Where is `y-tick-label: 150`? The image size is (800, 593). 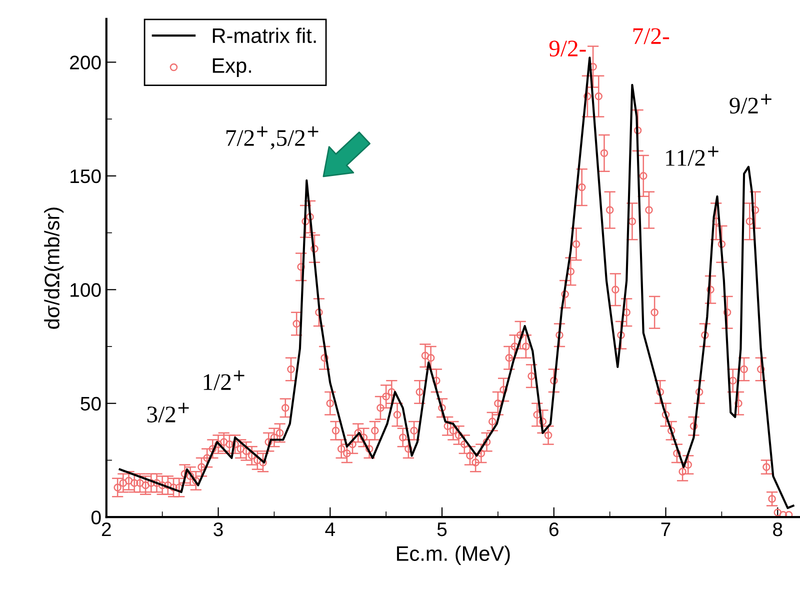 y-tick-label: 150 is located at coordinates (85, 176).